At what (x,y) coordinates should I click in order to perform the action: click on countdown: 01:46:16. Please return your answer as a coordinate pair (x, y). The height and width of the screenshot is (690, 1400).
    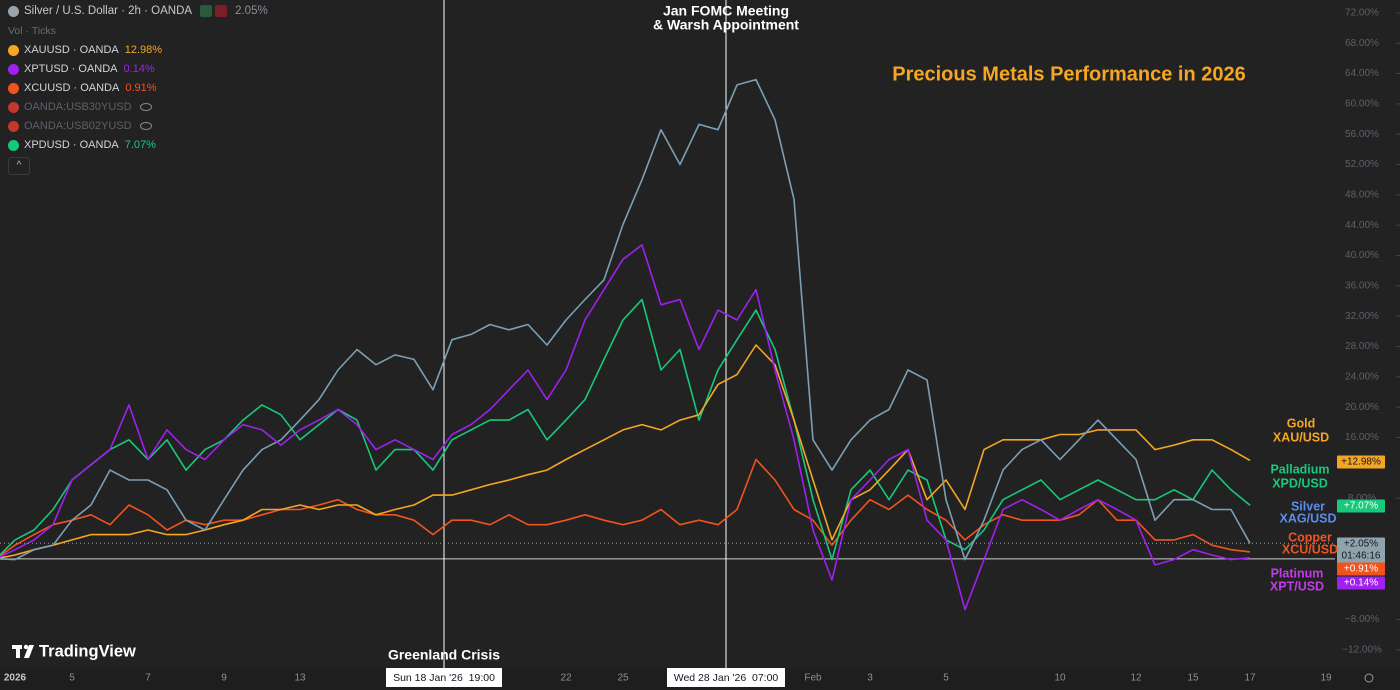
    Looking at the image, I should click on (1361, 556).